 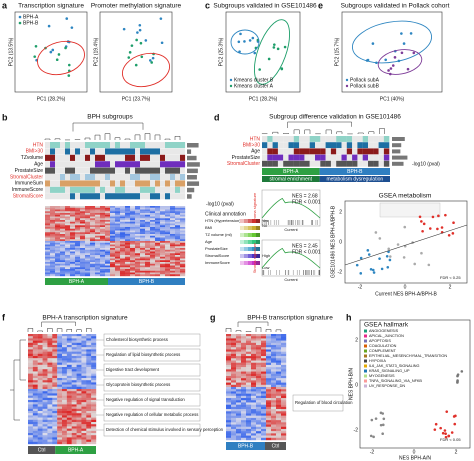 I want to click on legend-entry: APICAL_JUNCTION, so click(x=386, y=336).